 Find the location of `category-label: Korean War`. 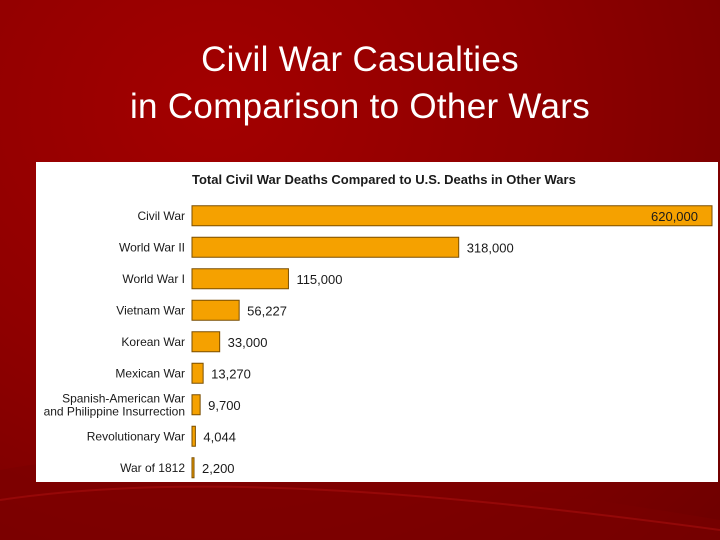

category-label: Korean War is located at coordinates (153, 342).